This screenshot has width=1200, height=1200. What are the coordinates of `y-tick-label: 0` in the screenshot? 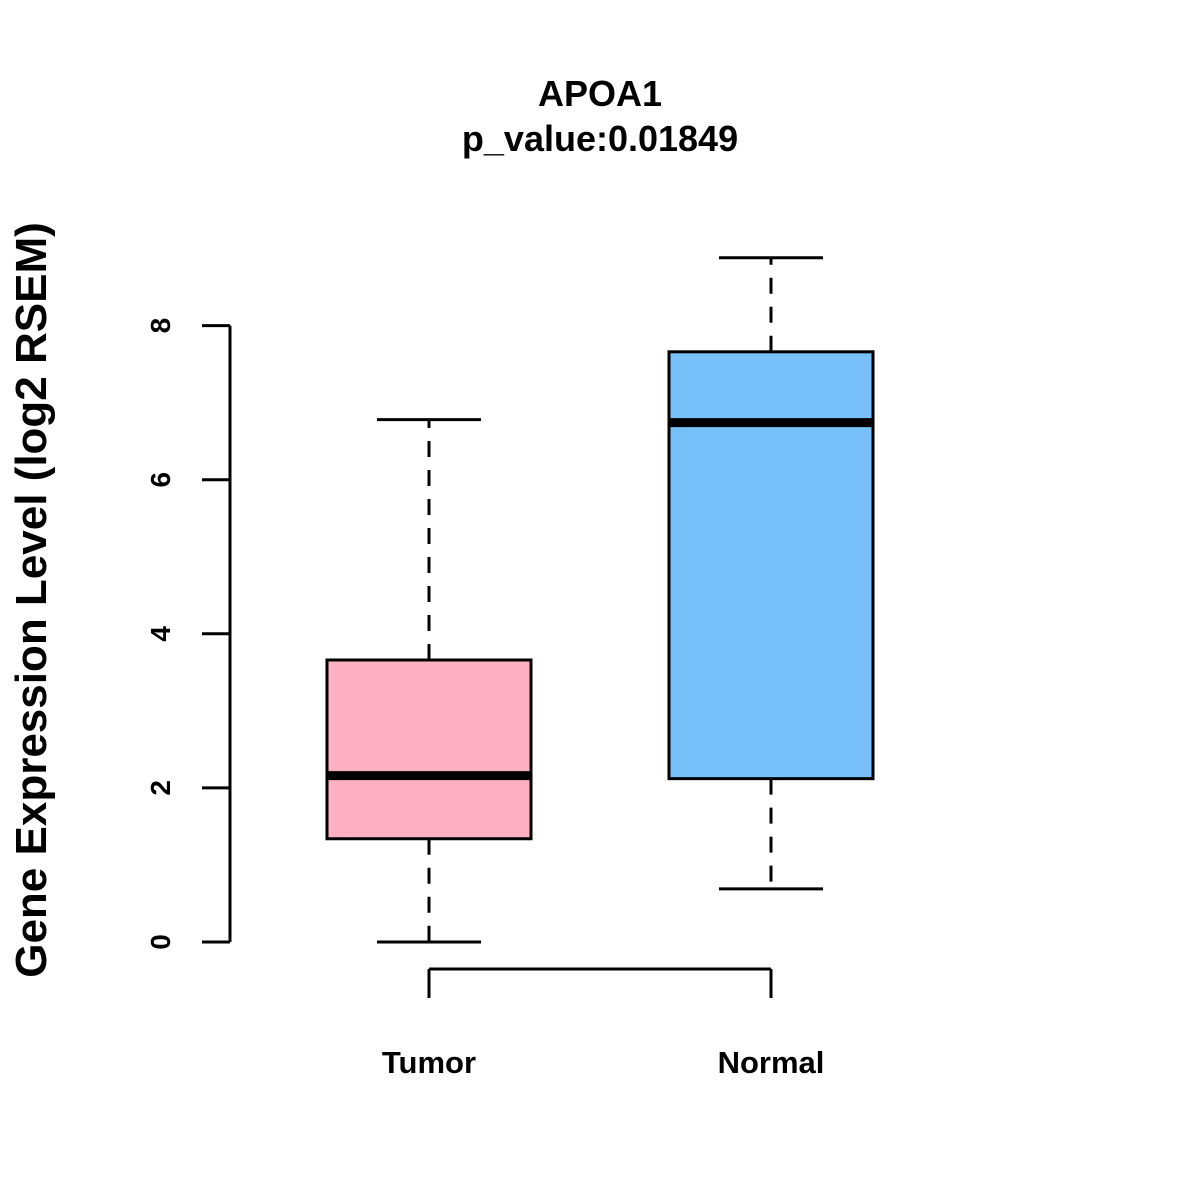 It's located at (160, 942).